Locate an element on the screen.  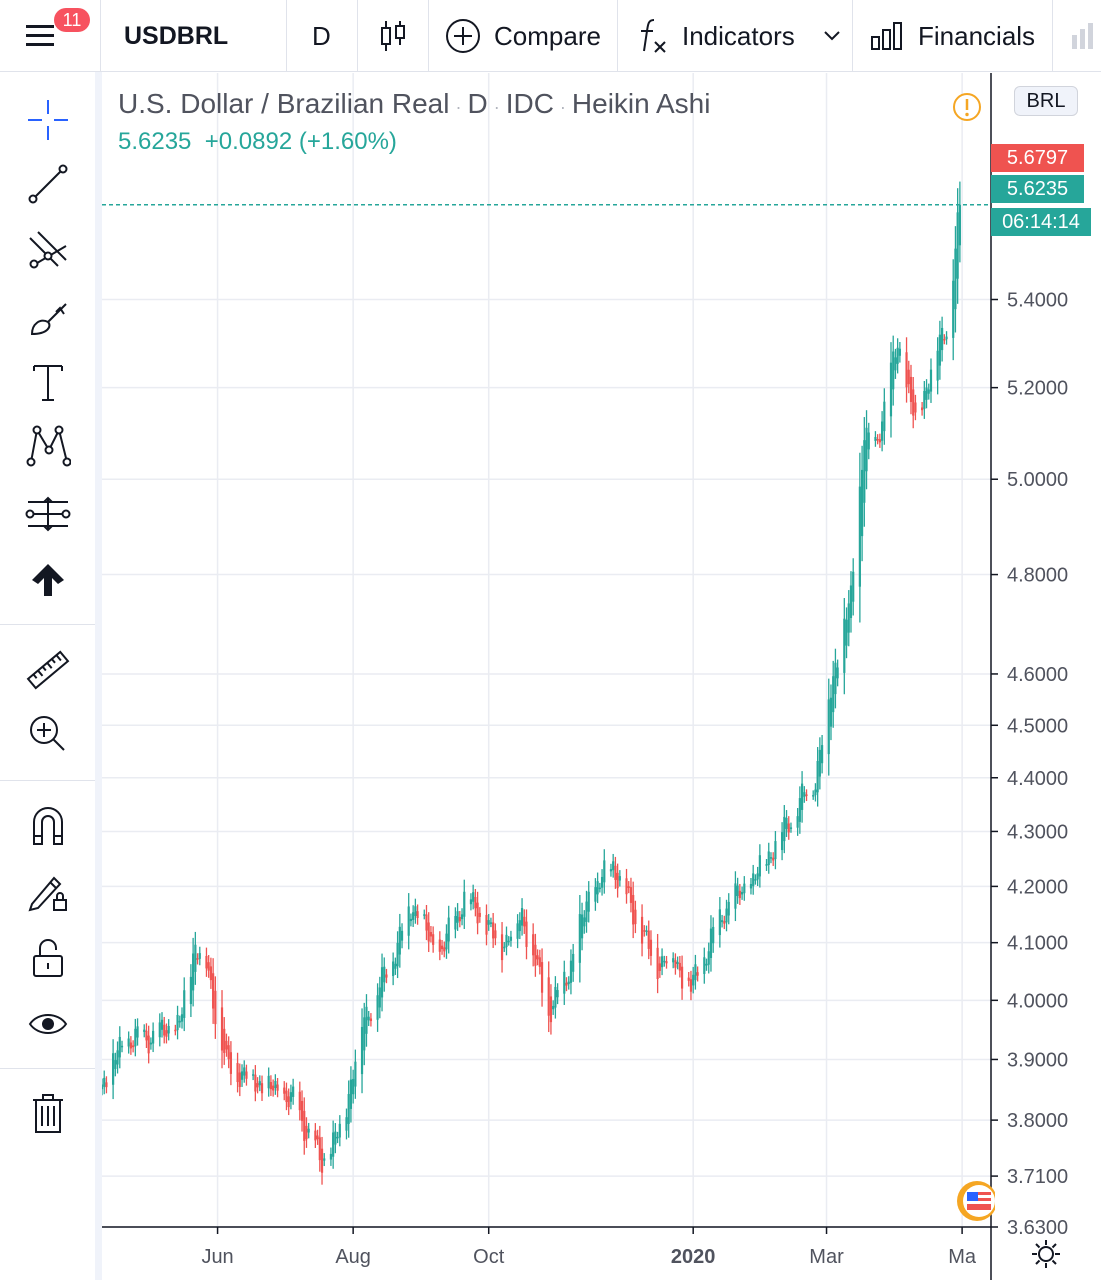
y-tick-label: 4.0000 is located at coordinates (1037, 1001).